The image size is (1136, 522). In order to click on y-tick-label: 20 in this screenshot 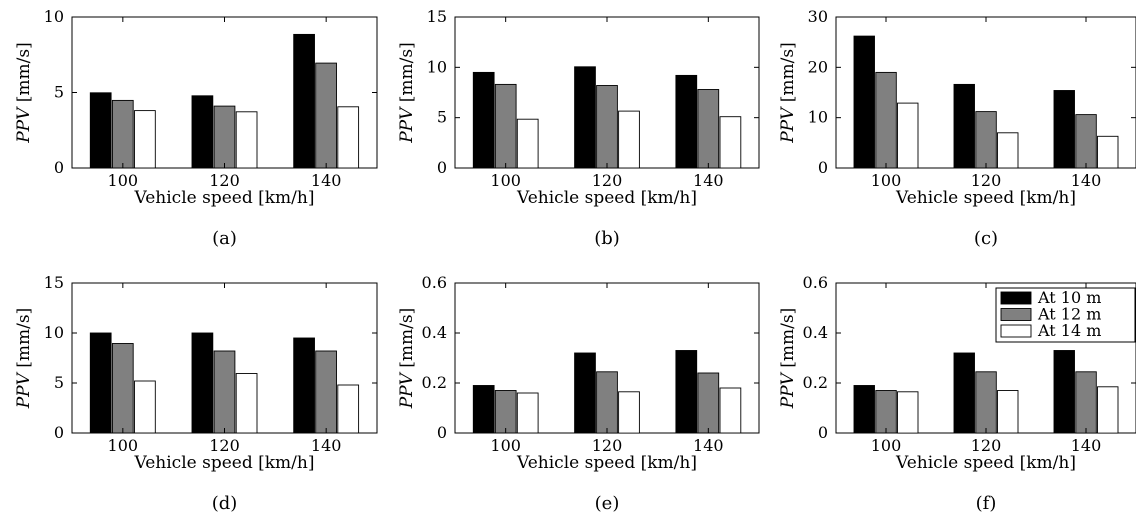, I will do `click(818, 66)`.